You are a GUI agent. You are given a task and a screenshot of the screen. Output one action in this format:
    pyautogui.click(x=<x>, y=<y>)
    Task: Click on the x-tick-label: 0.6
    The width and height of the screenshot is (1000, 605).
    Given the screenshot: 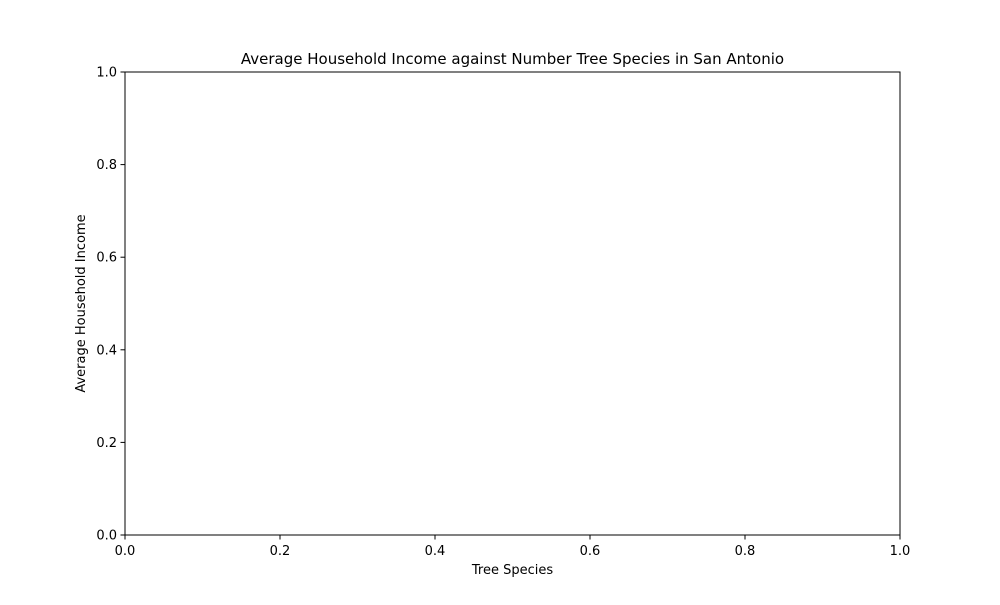 What is the action you would take?
    pyautogui.click(x=590, y=551)
    